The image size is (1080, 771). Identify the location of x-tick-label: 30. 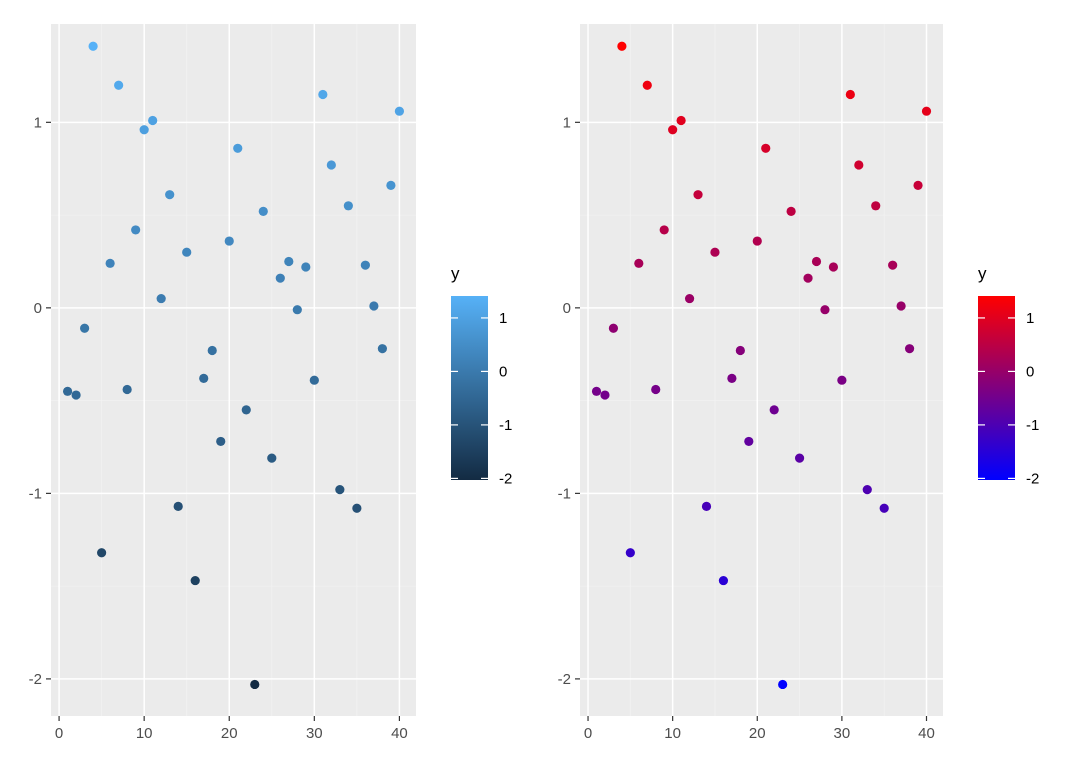
(314, 733).